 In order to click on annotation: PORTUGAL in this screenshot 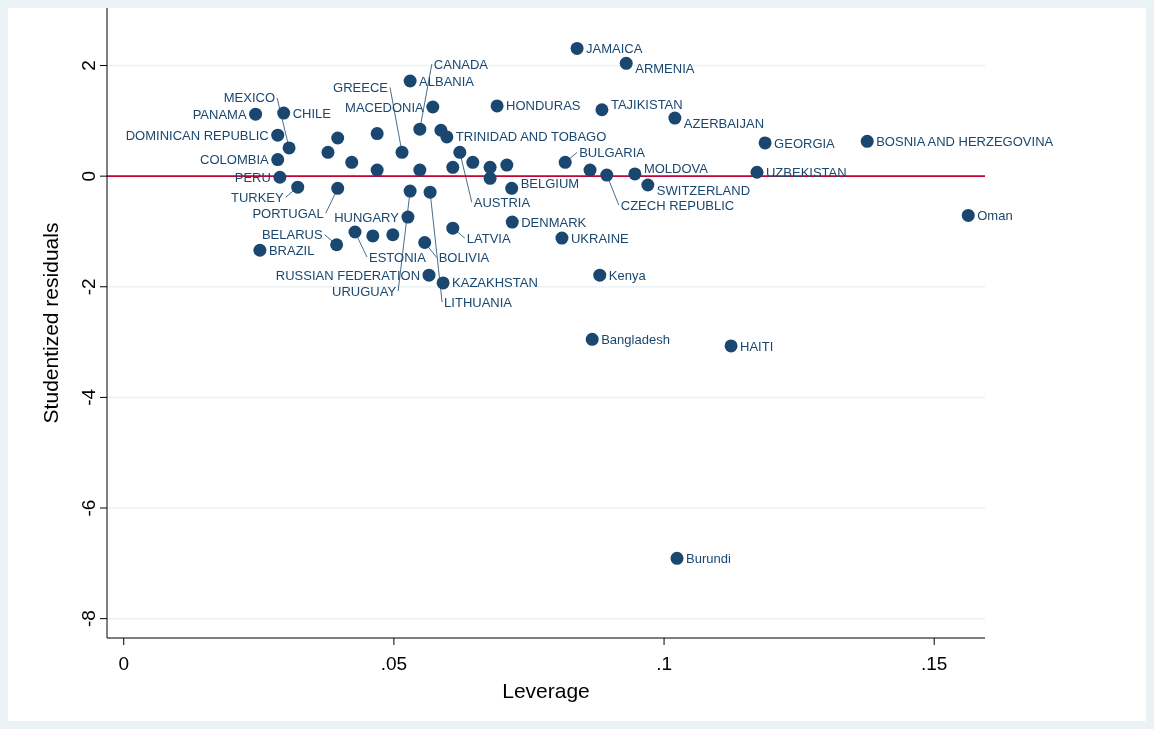, I will do `click(288, 213)`.